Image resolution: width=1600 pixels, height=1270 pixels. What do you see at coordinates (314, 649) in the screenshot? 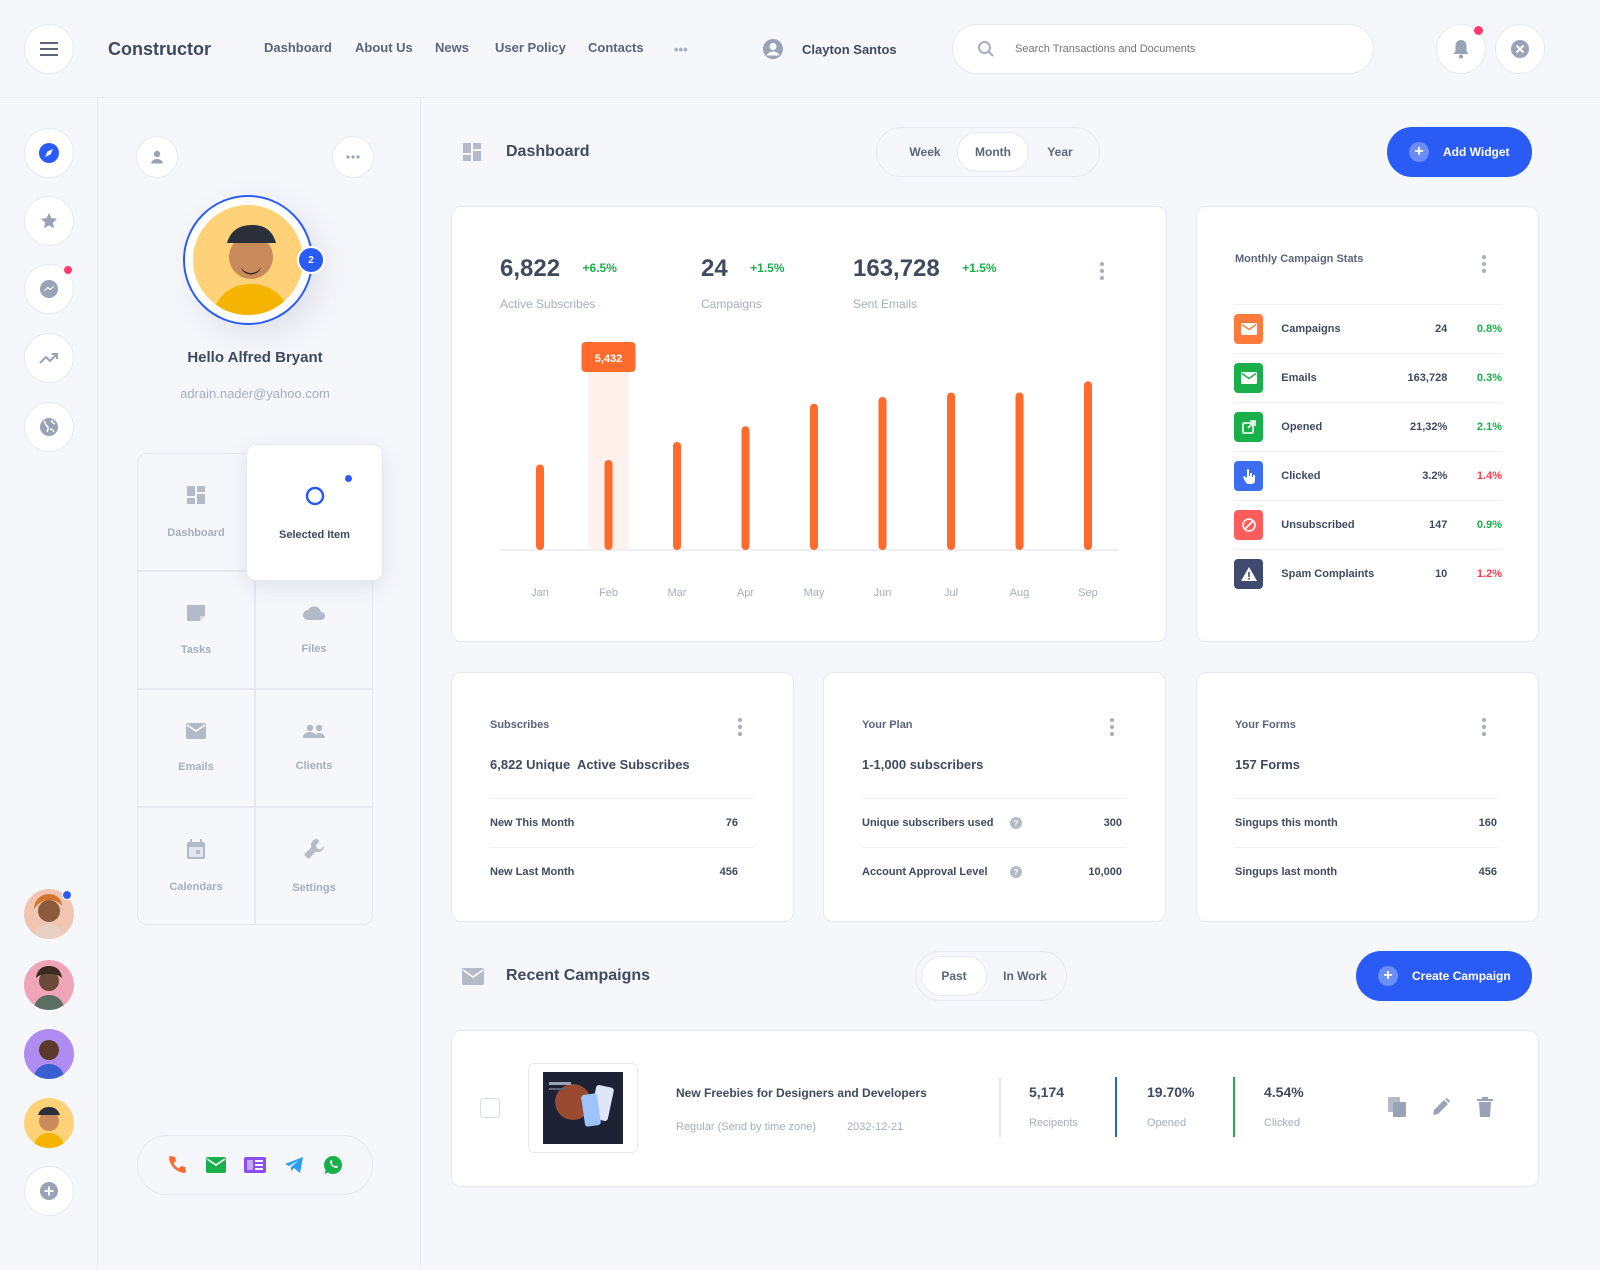
I see `tile-label: Files` at bounding box center [314, 649].